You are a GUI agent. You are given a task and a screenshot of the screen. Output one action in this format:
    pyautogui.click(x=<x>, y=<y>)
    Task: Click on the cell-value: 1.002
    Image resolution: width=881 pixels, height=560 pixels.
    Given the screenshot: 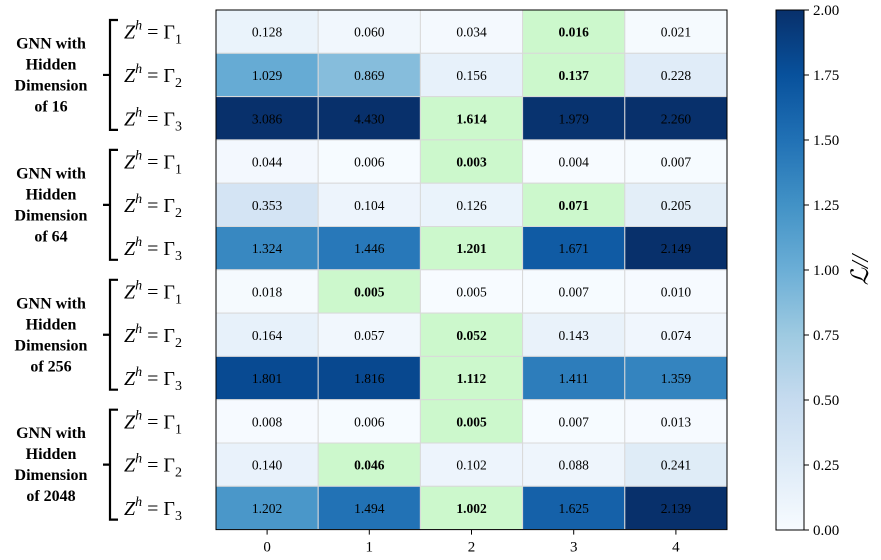 What is the action you would take?
    pyautogui.click(x=471, y=508)
    